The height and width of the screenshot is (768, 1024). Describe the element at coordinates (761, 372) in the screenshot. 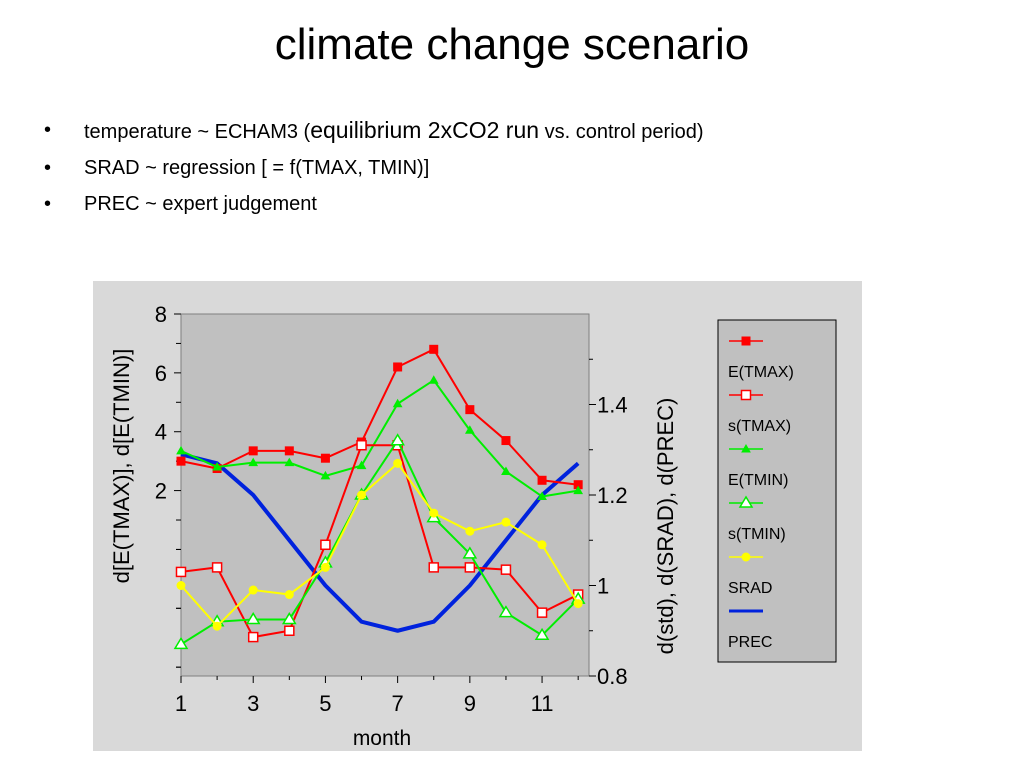

I see `legend-label-e-tmax: E(TMAX)` at that location.